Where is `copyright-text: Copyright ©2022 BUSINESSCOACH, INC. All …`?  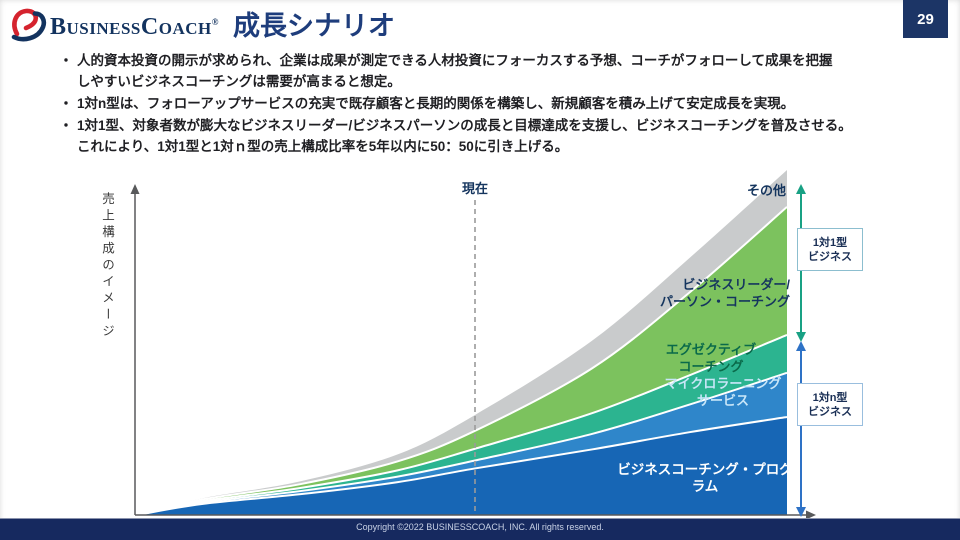
copyright-text: Copyright ©2022 BUSINESSCOACH, INC. All … is located at coordinates (480, 527).